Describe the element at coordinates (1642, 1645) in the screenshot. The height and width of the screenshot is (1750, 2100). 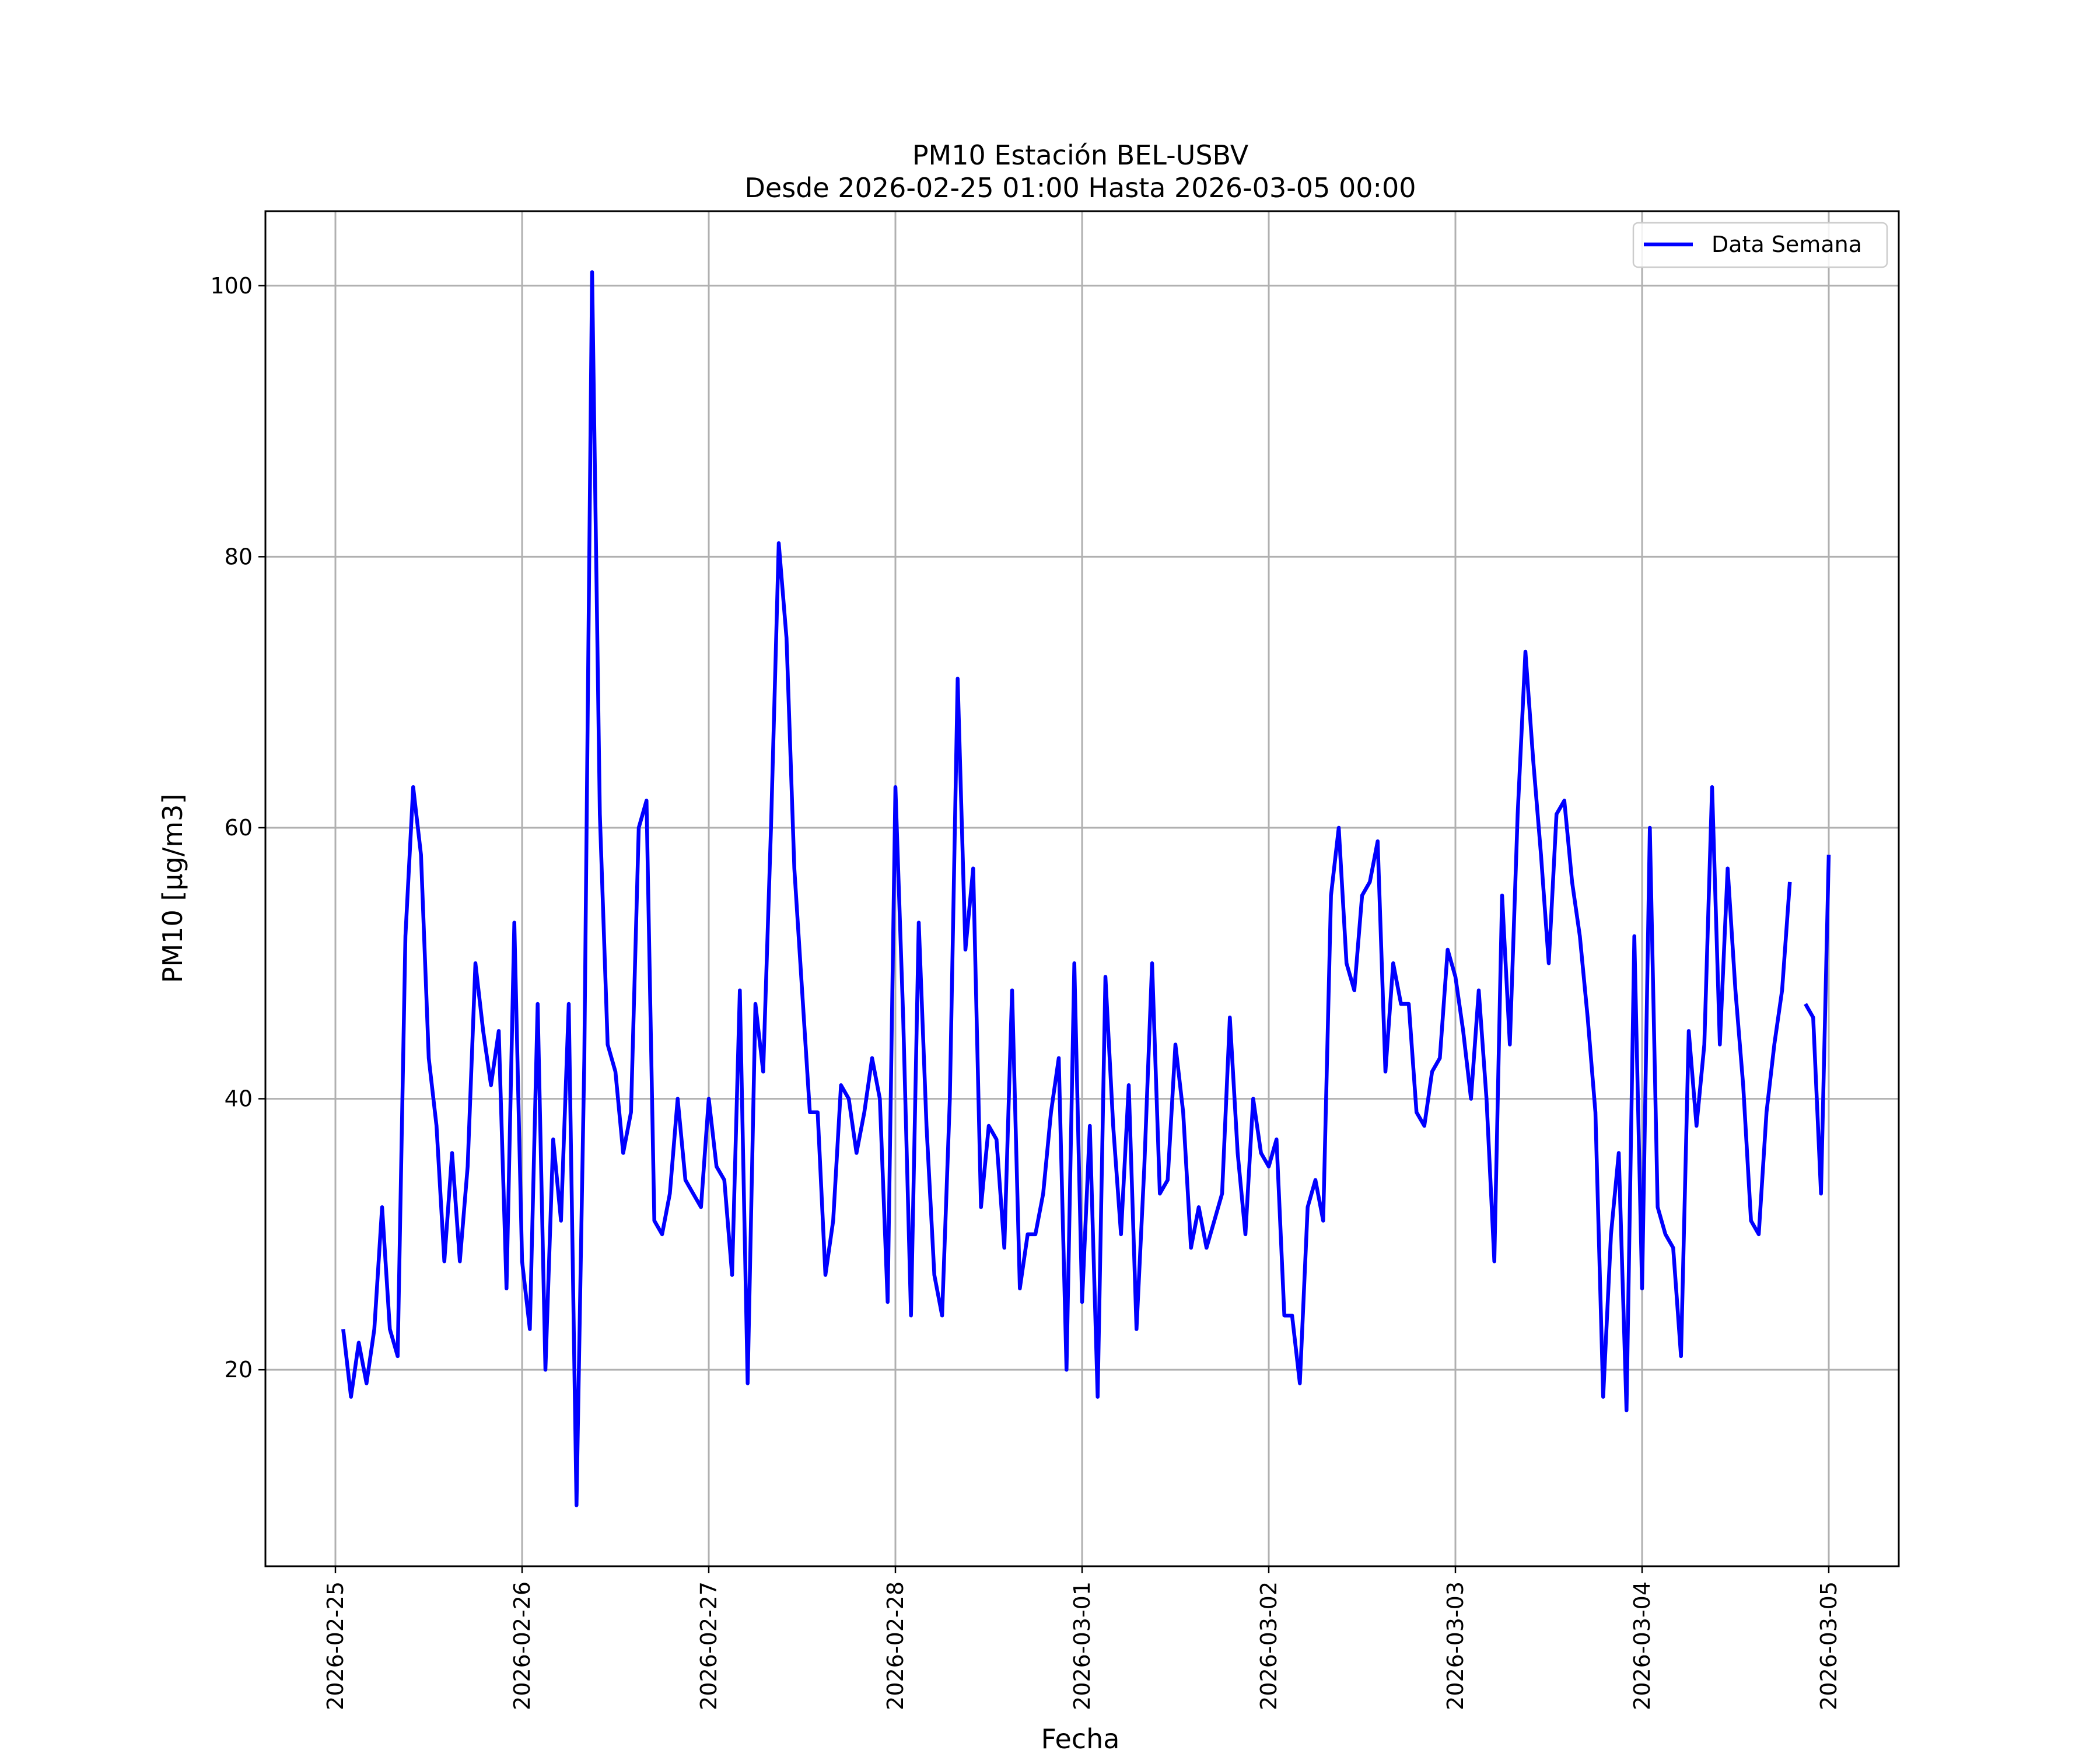
I see `x-tick-label: 2026-03-04` at that location.